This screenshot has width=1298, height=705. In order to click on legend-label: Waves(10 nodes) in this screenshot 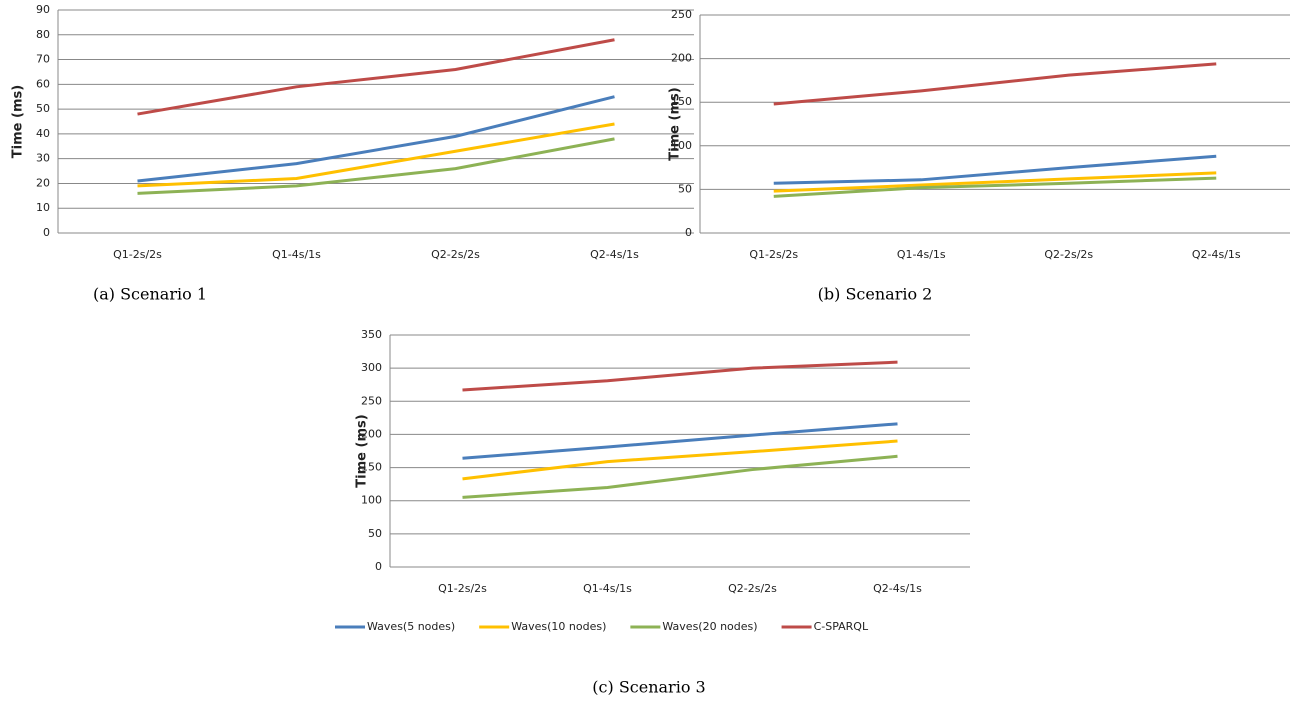, I will do `click(558, 626)`.